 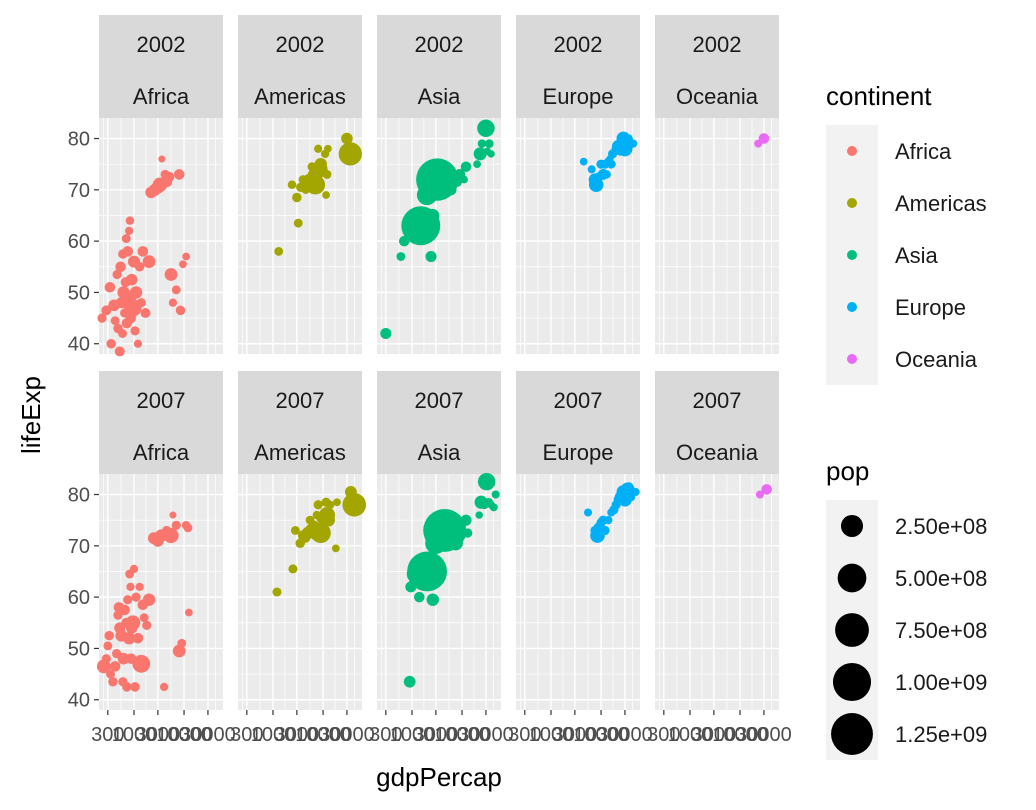 I want to click on legend-size-label: 7.50e+08, so click(x=941, y=630).